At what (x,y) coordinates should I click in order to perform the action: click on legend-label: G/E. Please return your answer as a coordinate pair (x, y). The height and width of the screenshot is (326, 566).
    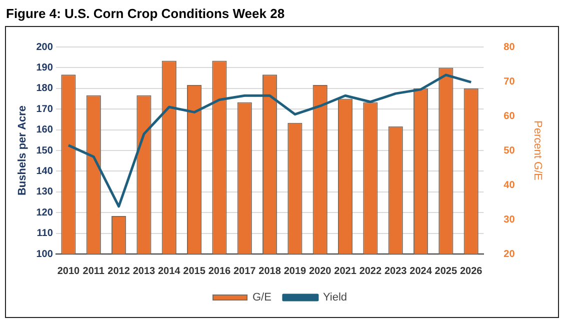
    Looking at the image, I should click on (262, 298).